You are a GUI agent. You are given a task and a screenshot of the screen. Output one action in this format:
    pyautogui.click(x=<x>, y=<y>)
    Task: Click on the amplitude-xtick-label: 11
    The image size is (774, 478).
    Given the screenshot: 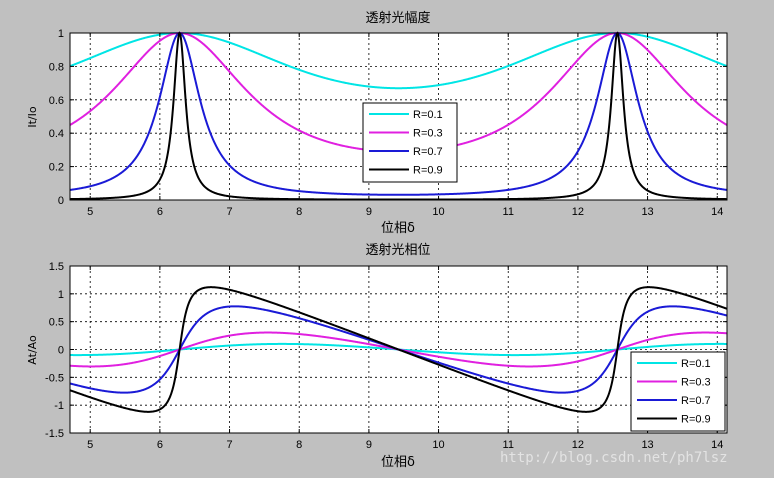 What is the action you would take?
    pyautogui.click(x=508, y=212)
    